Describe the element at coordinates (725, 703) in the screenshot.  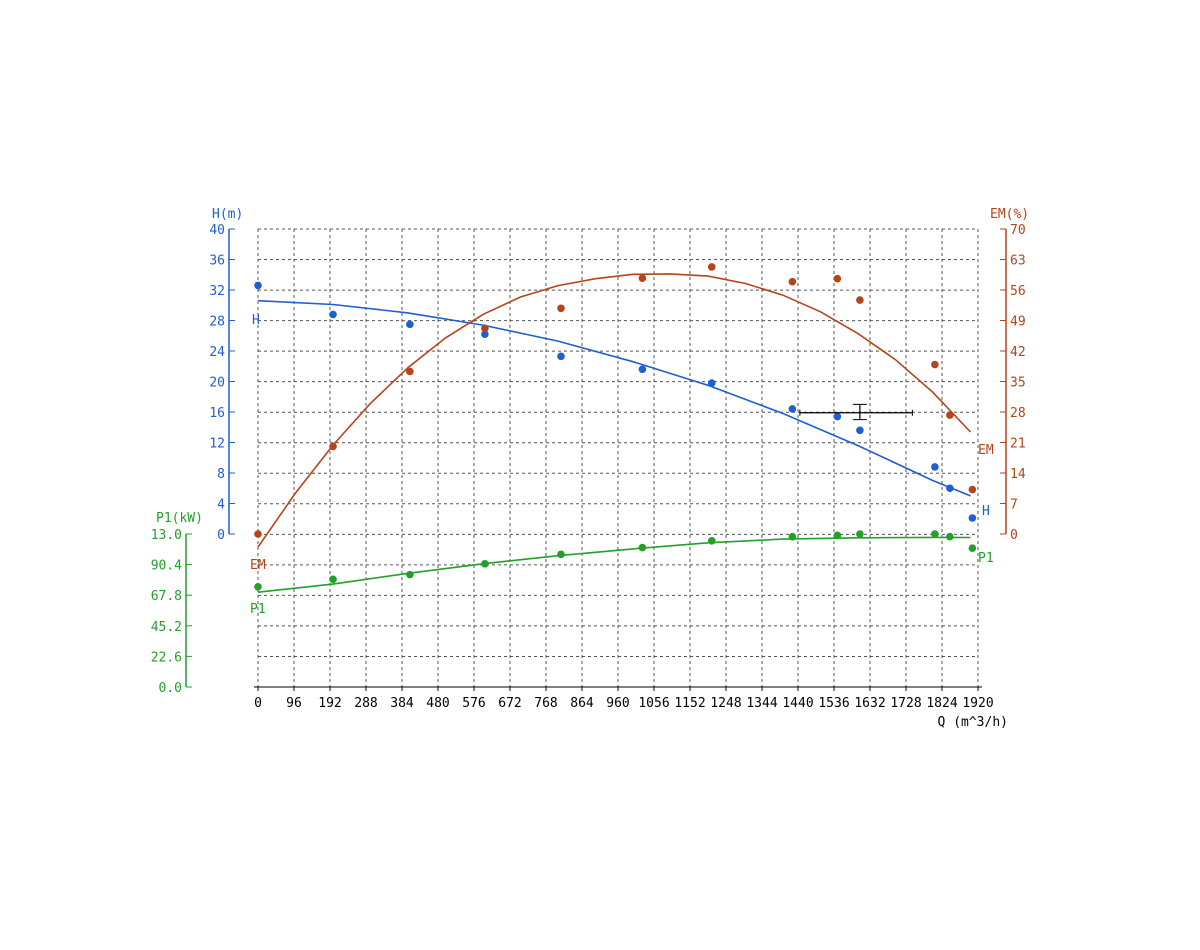
I see `x-tick-label: 1248` at that location.